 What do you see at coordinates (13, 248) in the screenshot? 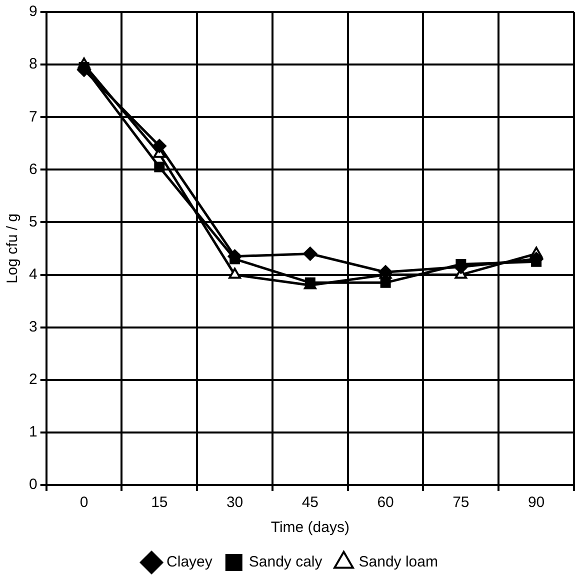
I see `y-axis-title: Log cfu / g` at bounding box center [13, 248].